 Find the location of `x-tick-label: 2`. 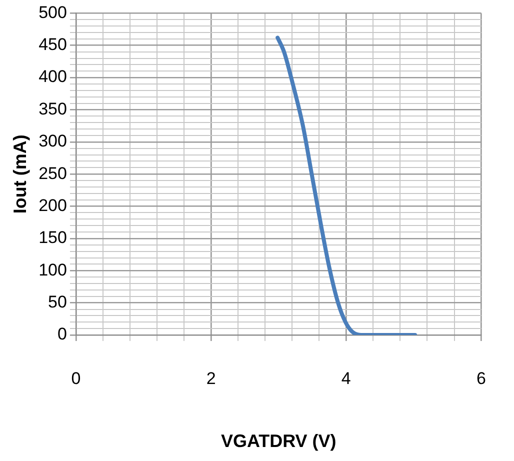

x-tick-label: 2 is located at coordinates (211, 378).